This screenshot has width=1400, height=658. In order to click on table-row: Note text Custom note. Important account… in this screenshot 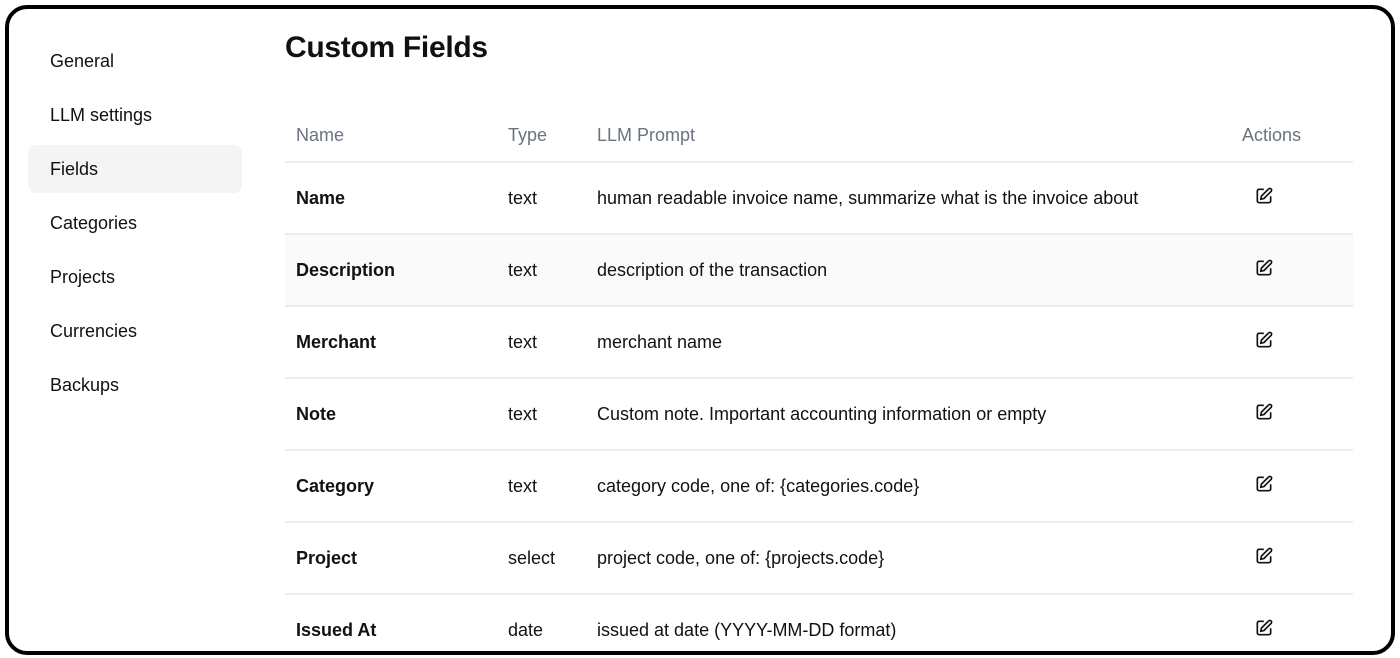, I will do `click(819, 414)`.